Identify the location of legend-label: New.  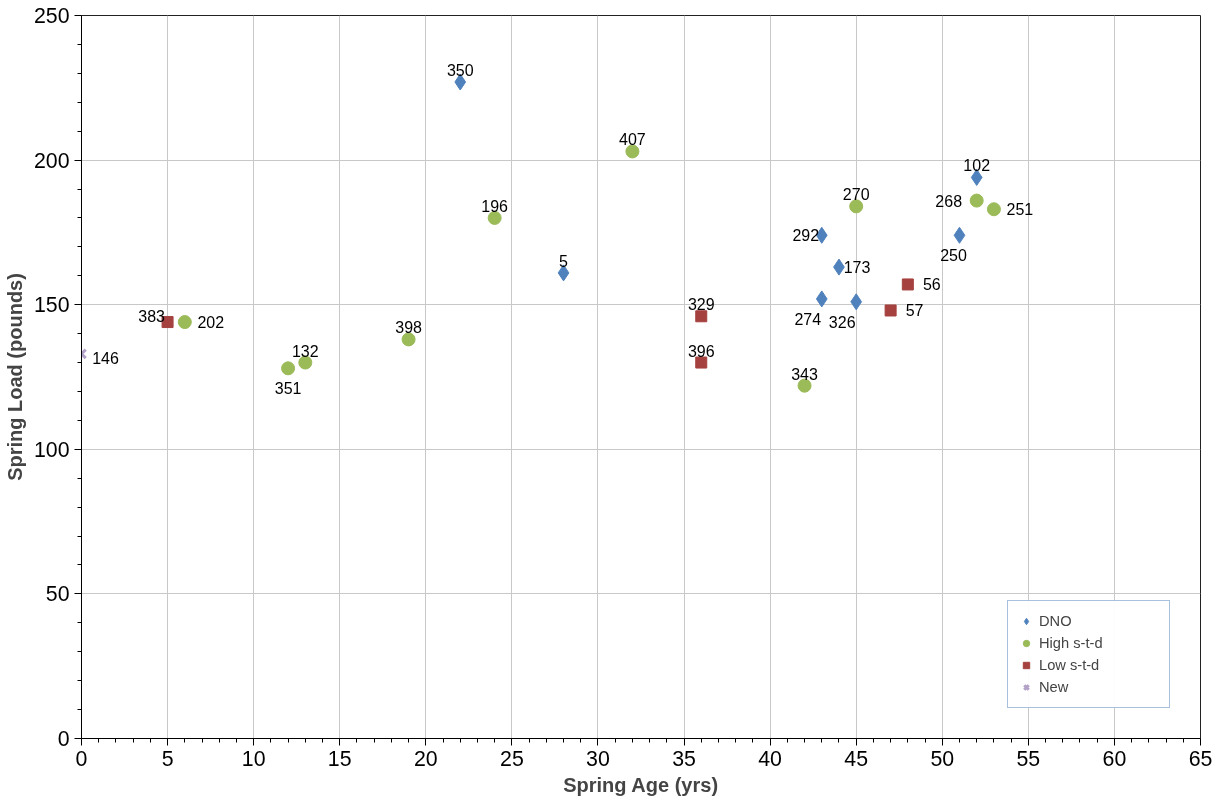
(1054, 687).